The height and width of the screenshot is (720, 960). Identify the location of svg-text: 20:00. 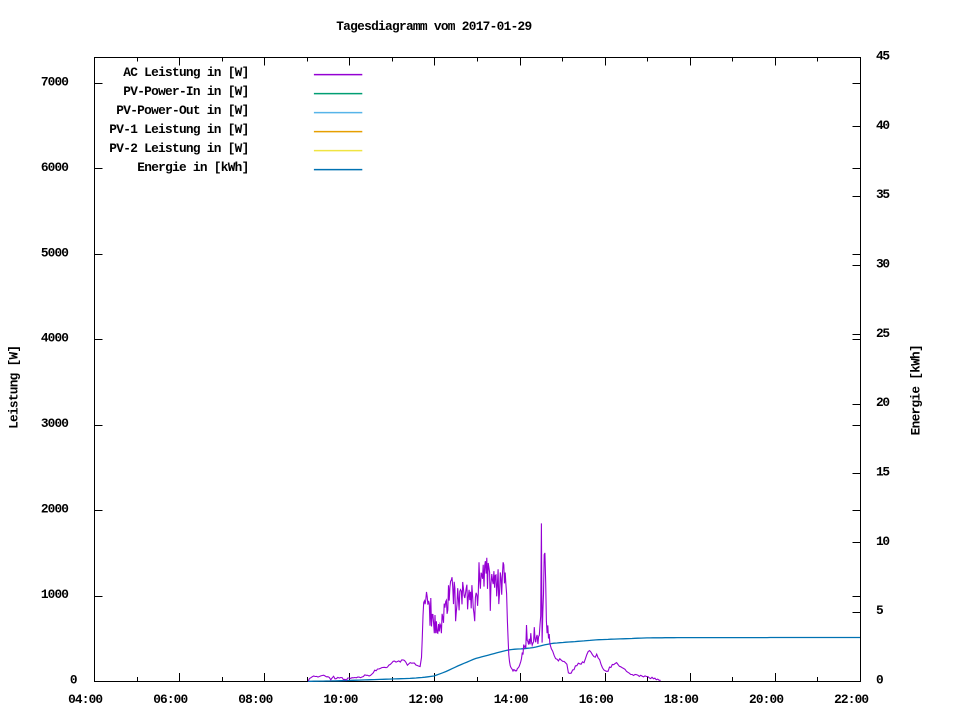
(766, 699).